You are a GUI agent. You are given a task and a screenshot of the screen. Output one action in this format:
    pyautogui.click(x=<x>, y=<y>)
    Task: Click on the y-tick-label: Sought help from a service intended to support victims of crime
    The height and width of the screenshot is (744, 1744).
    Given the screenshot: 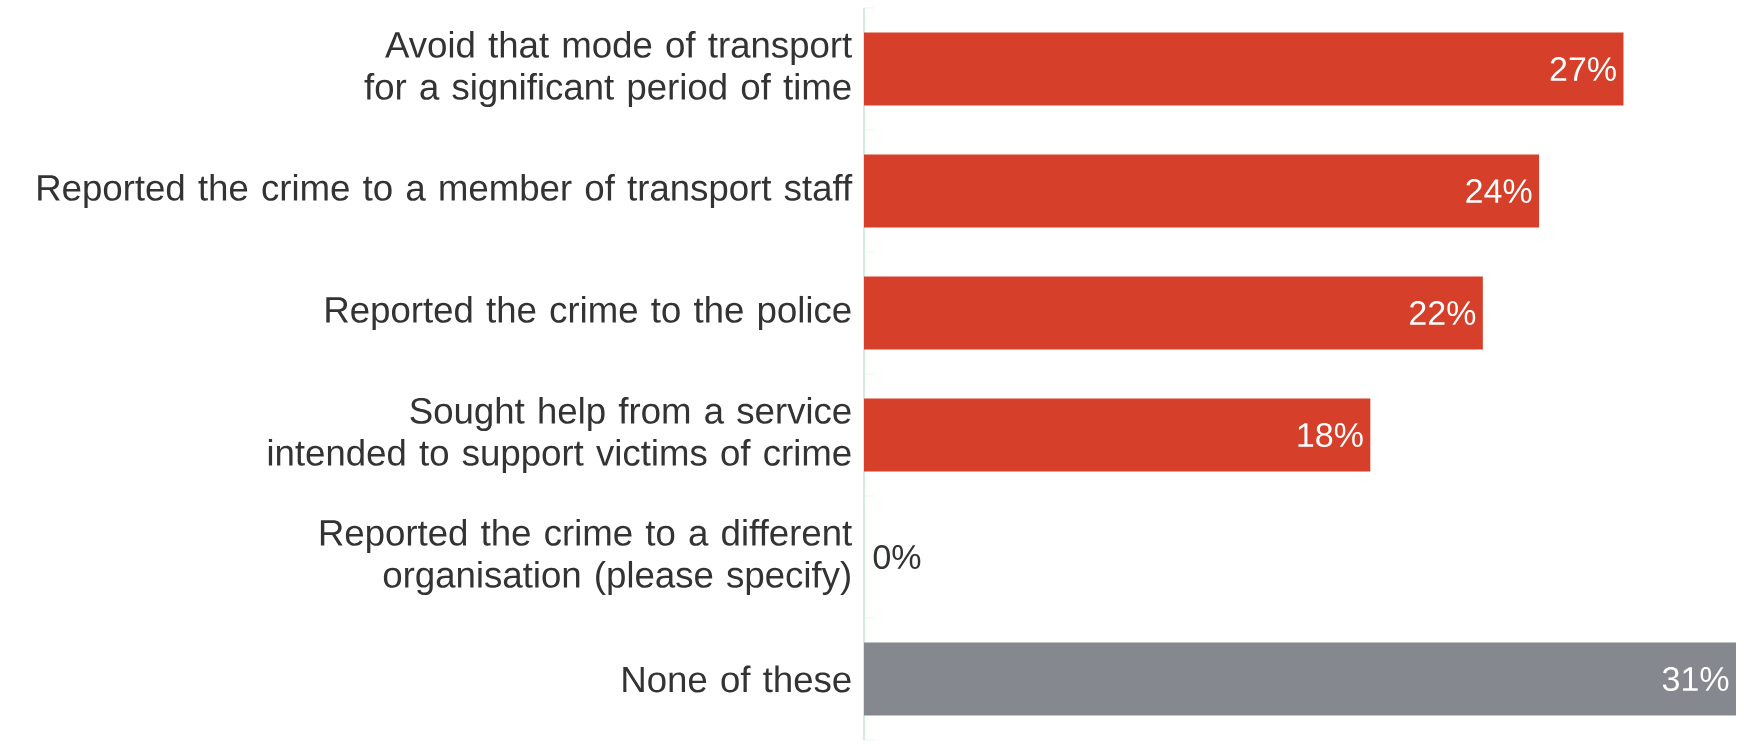 What is the action you would take?
    pyautogui.click(x=559, y=435)
    